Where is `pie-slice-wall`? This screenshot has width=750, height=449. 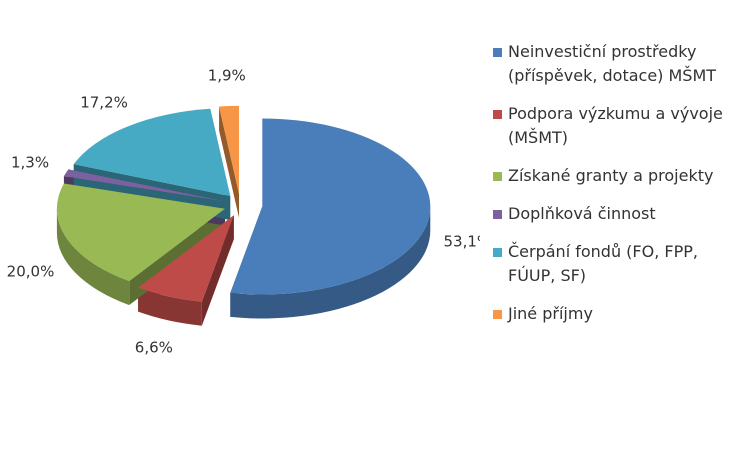
pie-slice-wall is located at coordinates (229, 162).